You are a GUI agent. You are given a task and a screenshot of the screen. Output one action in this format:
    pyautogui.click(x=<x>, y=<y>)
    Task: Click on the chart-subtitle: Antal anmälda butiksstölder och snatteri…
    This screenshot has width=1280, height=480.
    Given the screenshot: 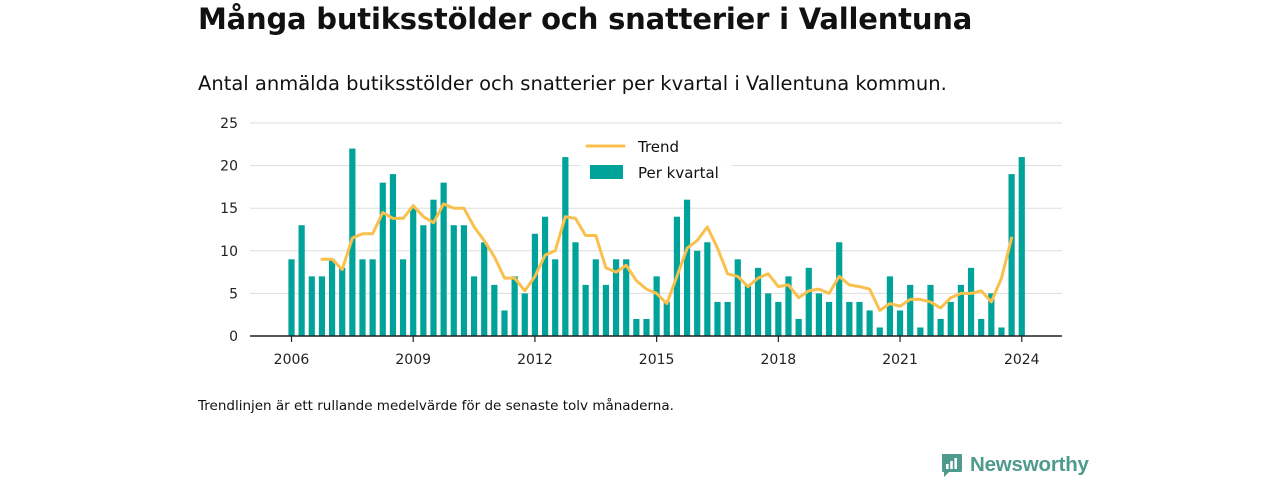 What is the action you would take?
    pyautogui.click(x=572, y=83)
    